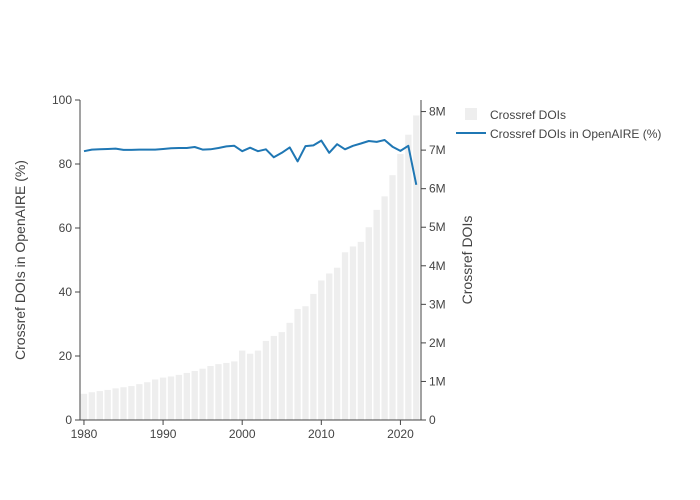  I want to click on line-openaire-percent, so click(250, 162).